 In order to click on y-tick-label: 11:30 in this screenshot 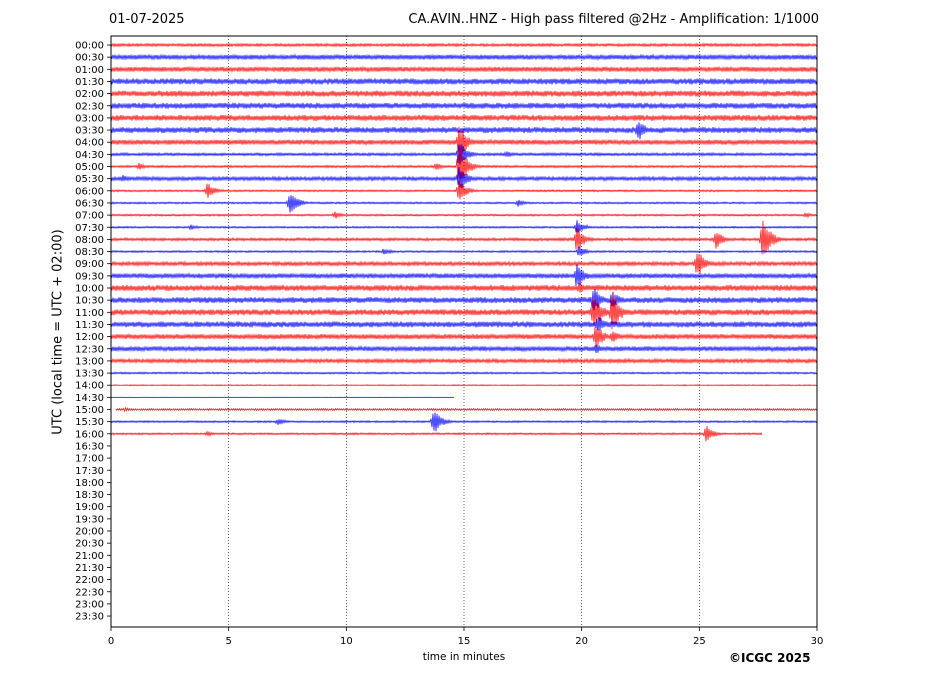, I will do `click(89, 325)`.